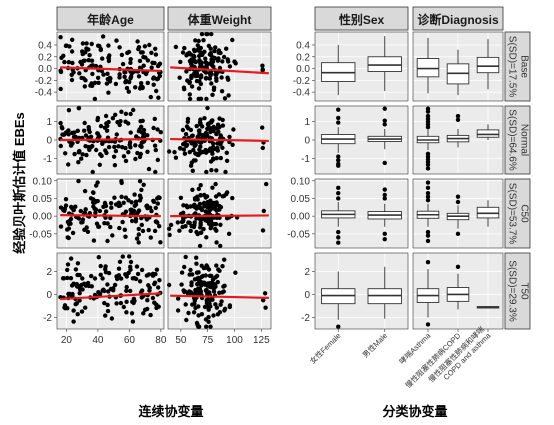  Describe the element at coordinates (517, 213) in the screenshot. I see `row-strip` at that location.